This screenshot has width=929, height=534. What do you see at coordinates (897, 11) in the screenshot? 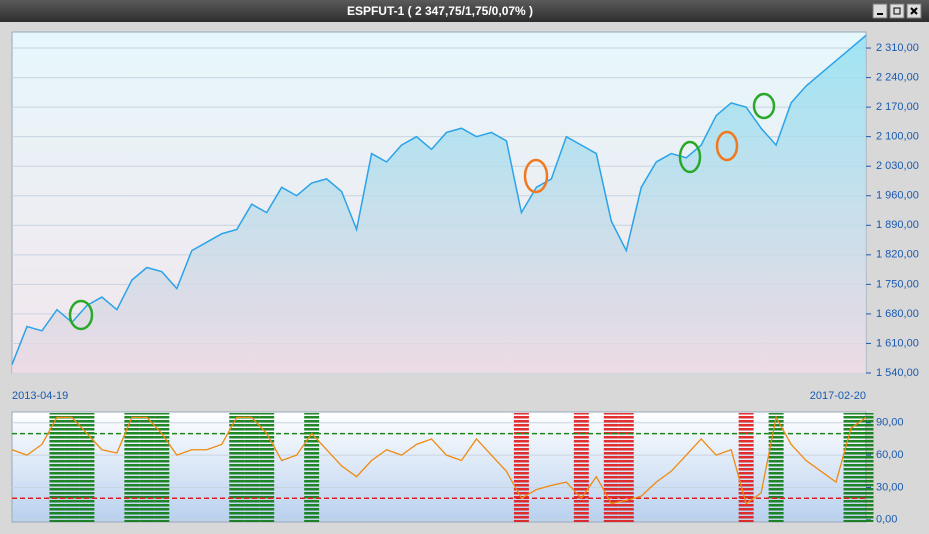
I see `window-buttons` at bounding box center [897, 11].